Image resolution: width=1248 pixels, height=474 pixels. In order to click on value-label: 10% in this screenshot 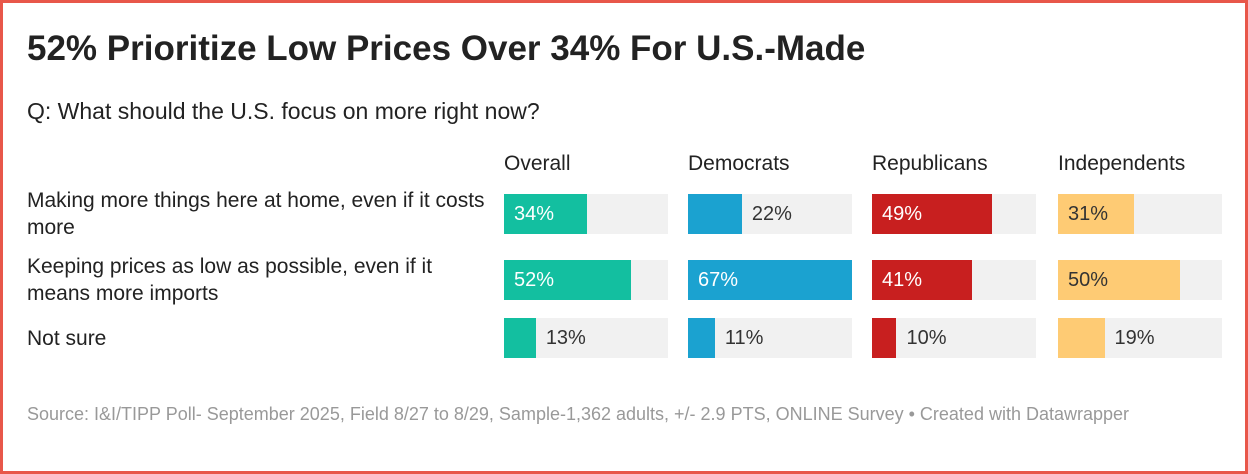, I will do `click(926, 338)`.